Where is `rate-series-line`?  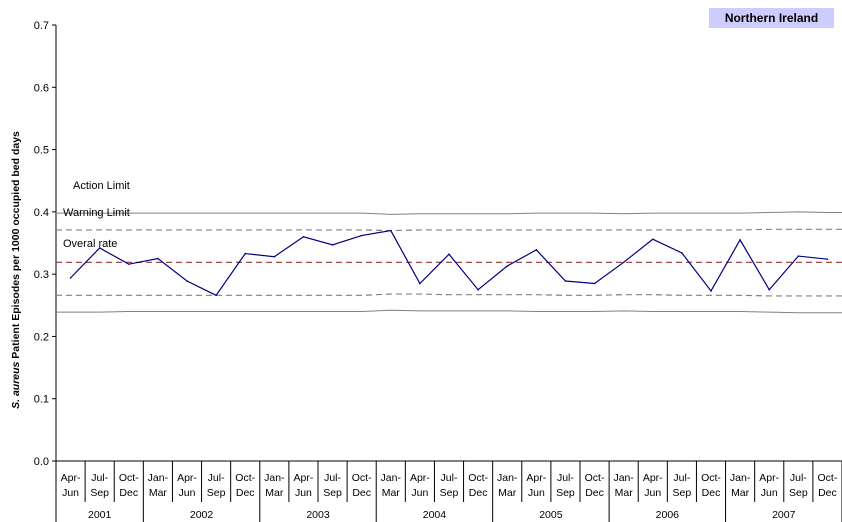 rate-series-line is located at coordinates (449, 263).